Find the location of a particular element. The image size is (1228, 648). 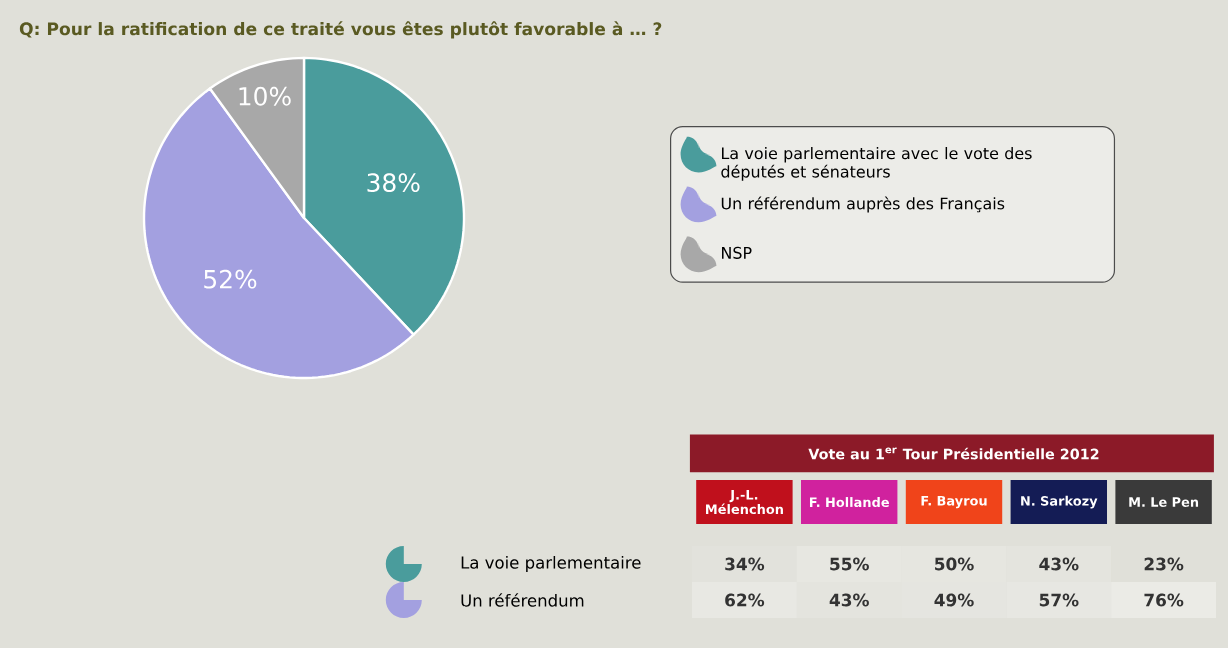

data-label: 23% is located at coordinates (1164, 564).